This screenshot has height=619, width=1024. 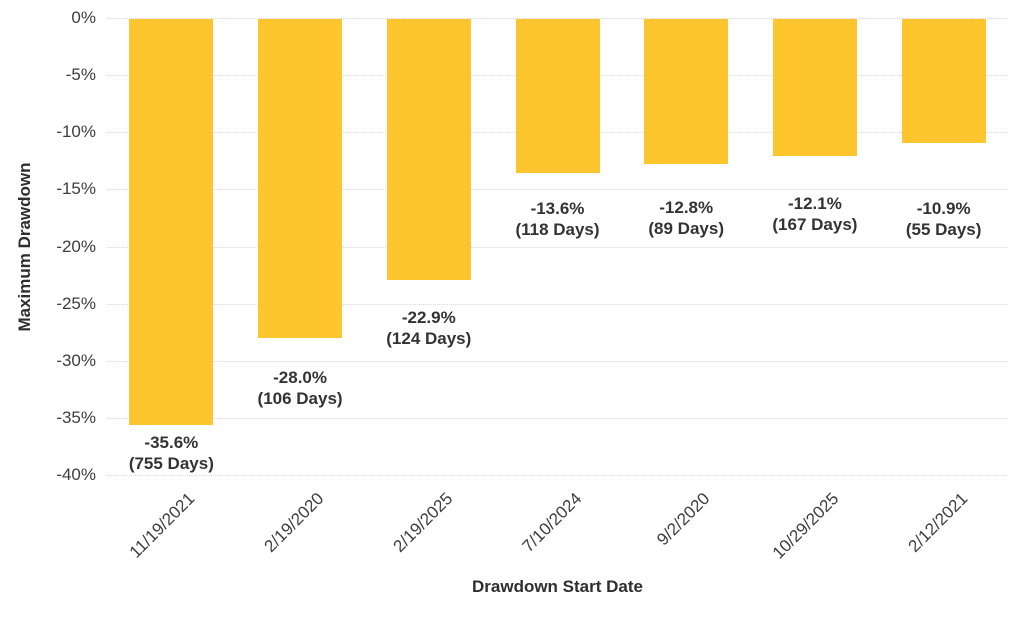 What do you see at coordinates (429, 338) in the screenshot?
I see `bar-duration-label: (124 Days)` at bounding box center [429, 338].